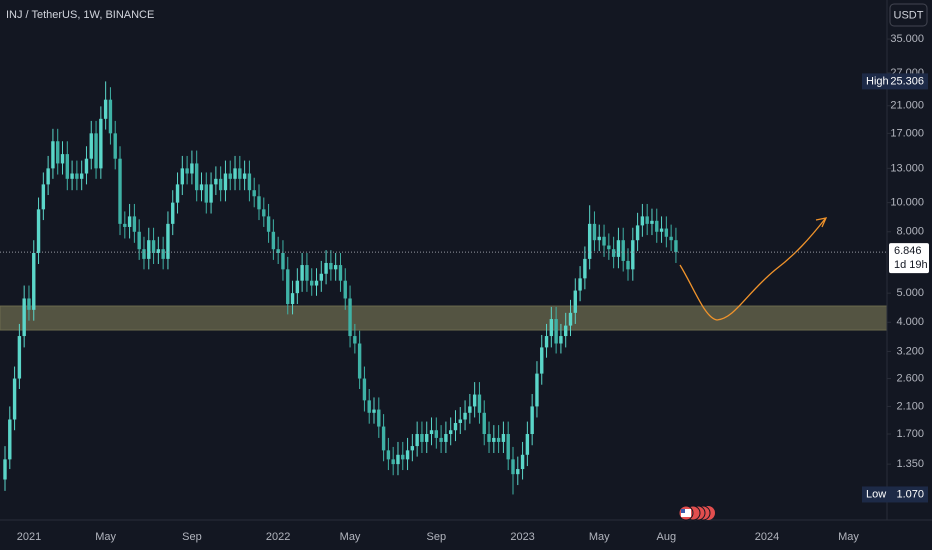  Describe the element at coordinates (752, 269) in the screenshot. I see `projection-arrow` at that location.